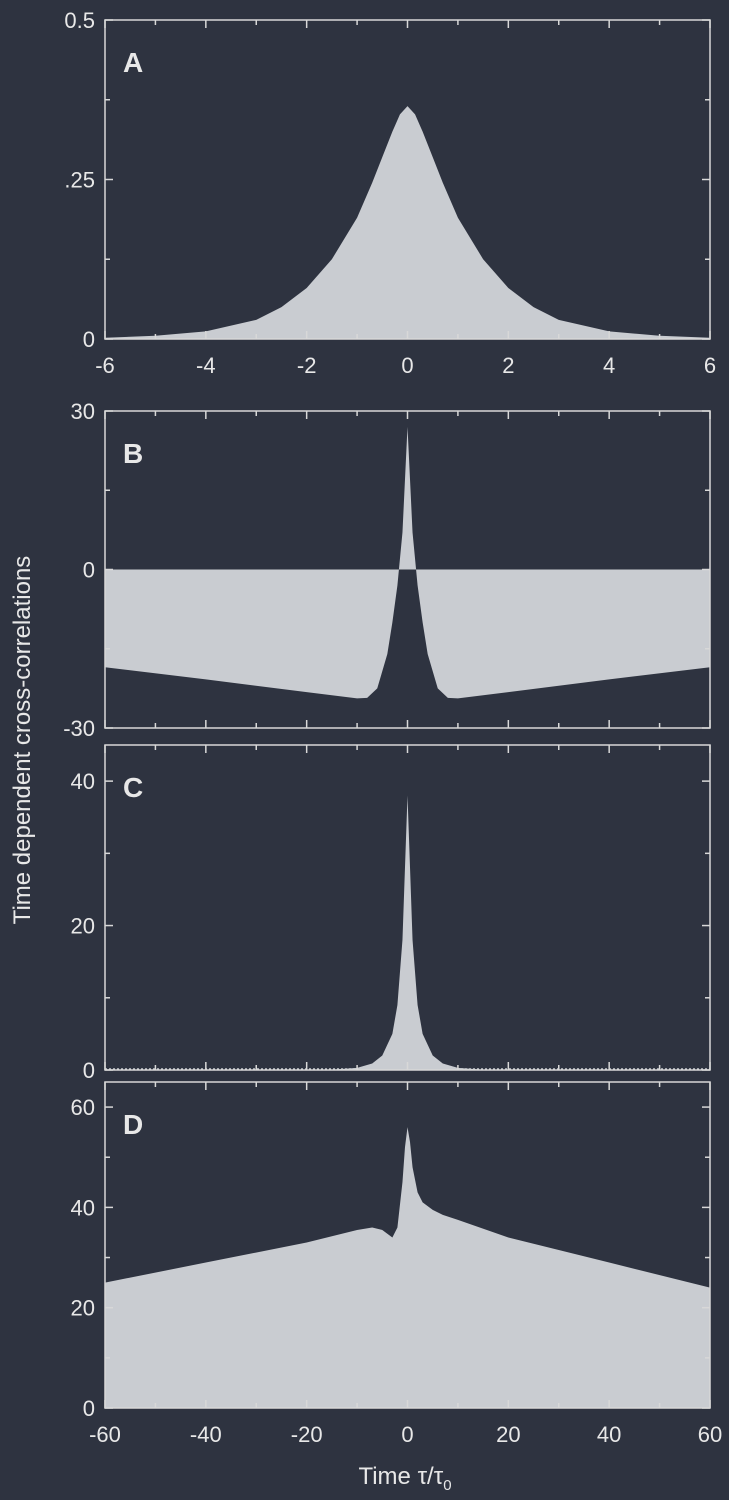 The image size is (729, 1500). I want to click on series-area-a, so click(407, 222).